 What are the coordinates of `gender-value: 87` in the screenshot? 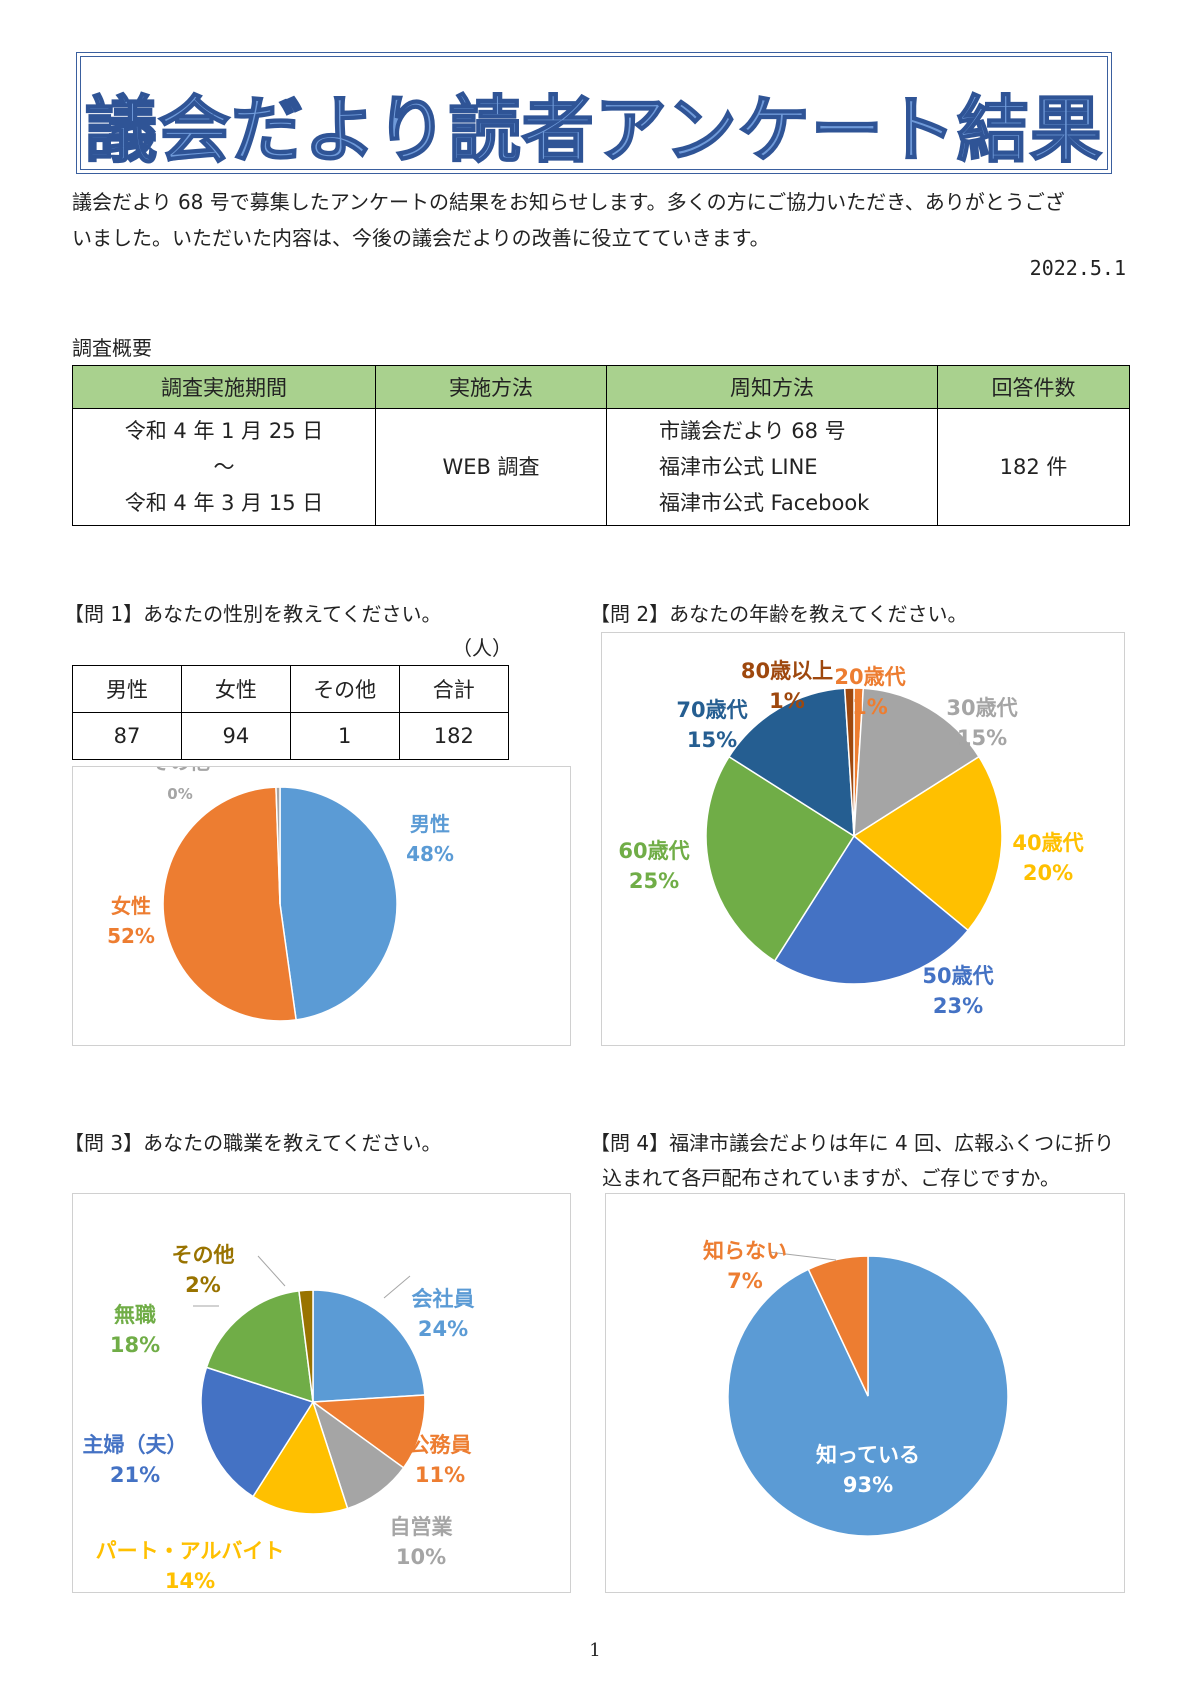 It's located at (127, 736).